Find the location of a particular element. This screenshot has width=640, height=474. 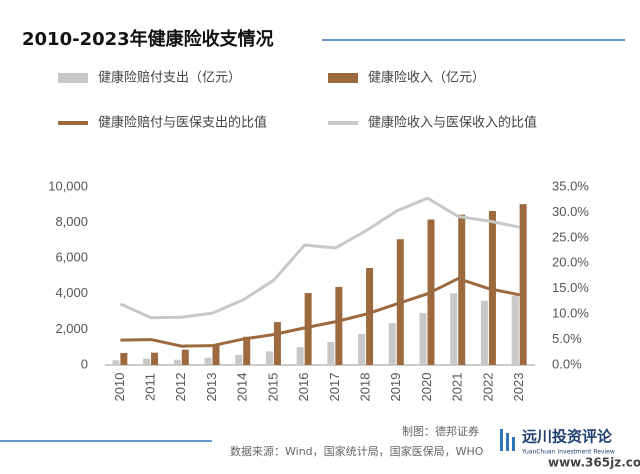

y2-tick-label: 30.0% is located at coordinates (570, 211).